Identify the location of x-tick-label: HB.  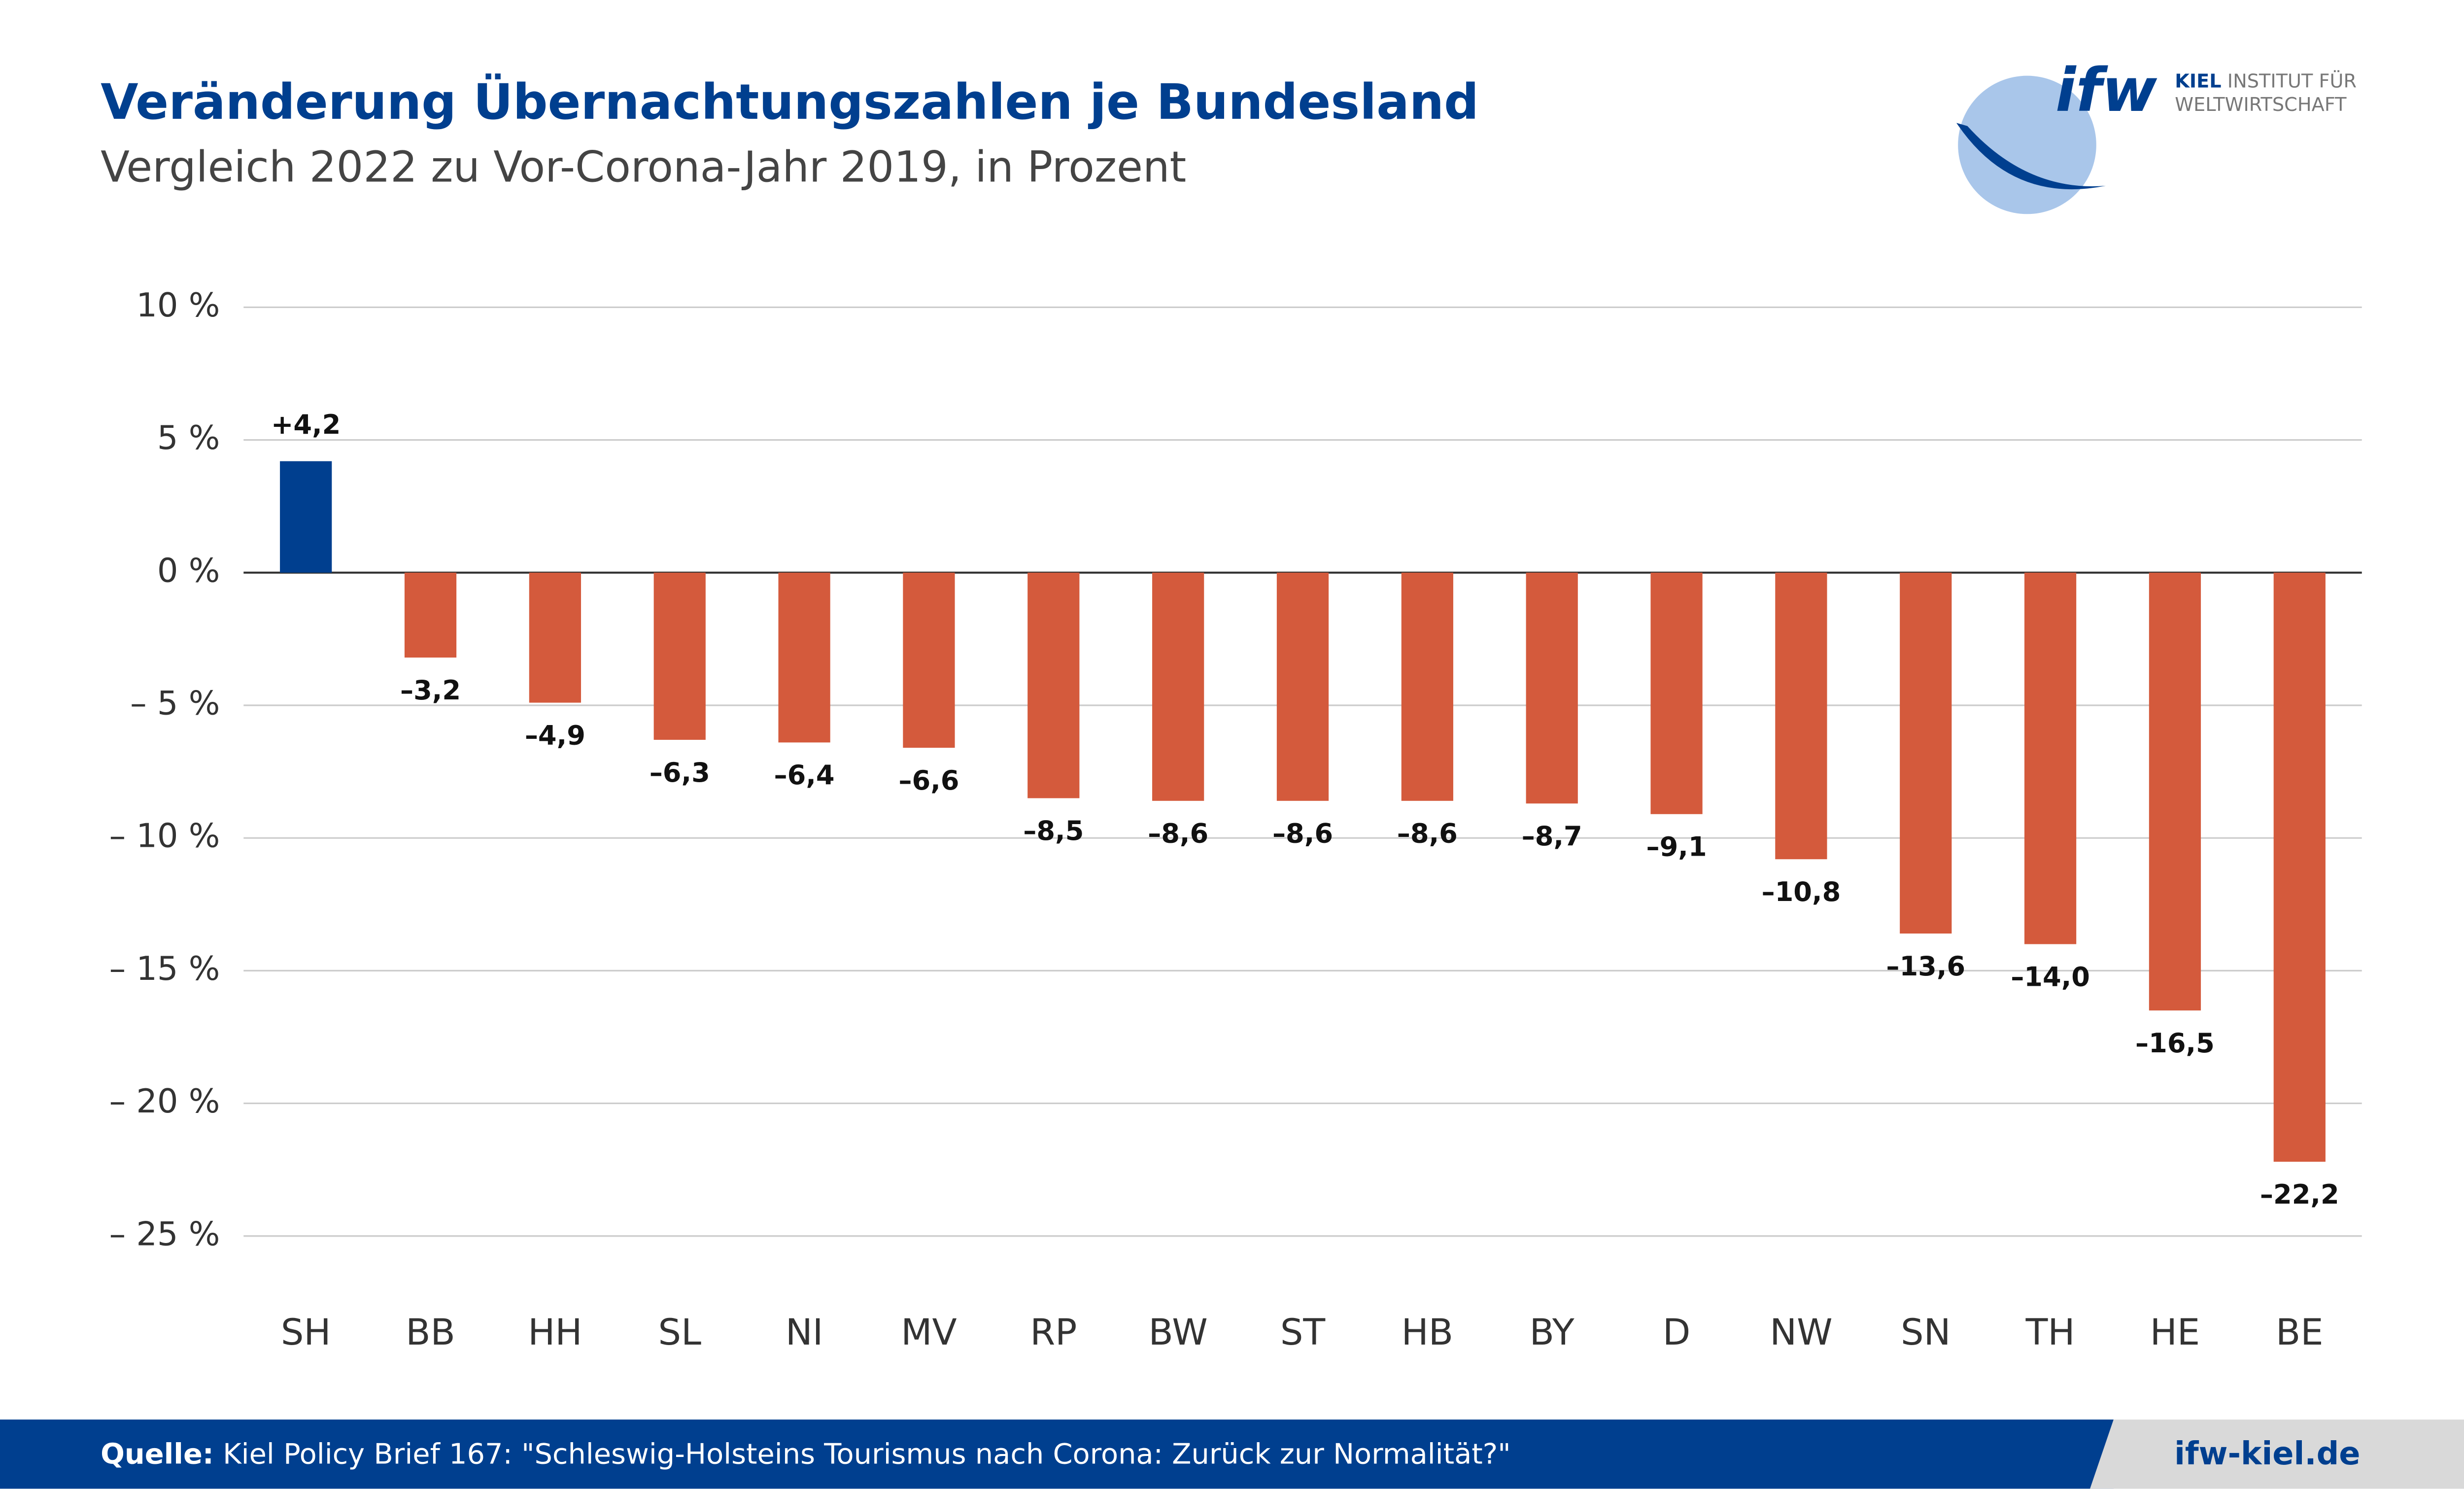
(1427, 1332).